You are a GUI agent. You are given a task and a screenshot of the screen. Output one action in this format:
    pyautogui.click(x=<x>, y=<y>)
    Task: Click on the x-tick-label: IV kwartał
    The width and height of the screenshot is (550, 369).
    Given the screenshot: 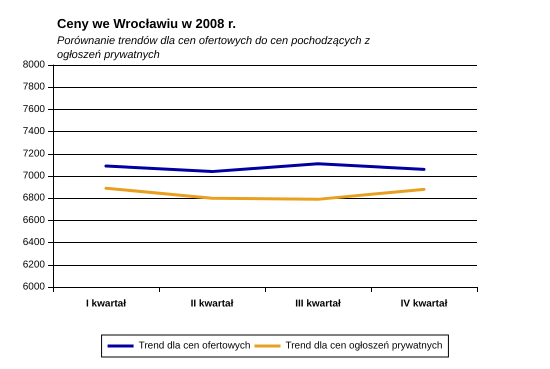 What is the action you would take?
    pyautogui.click(x=424, y=304)
    